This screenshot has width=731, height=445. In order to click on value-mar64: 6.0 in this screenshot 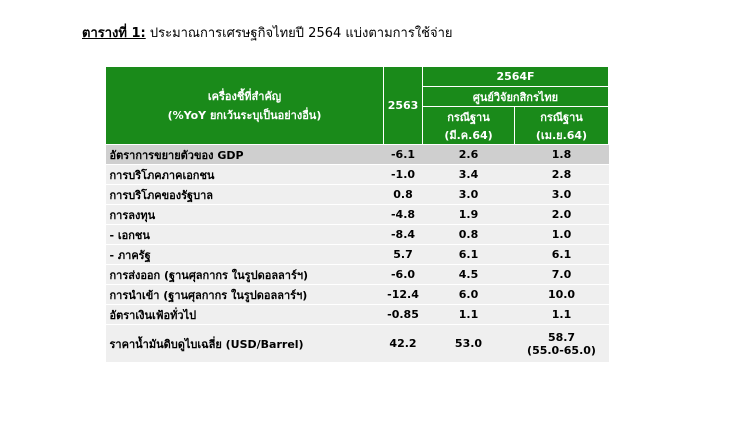, I will do `click(468, 294)`.